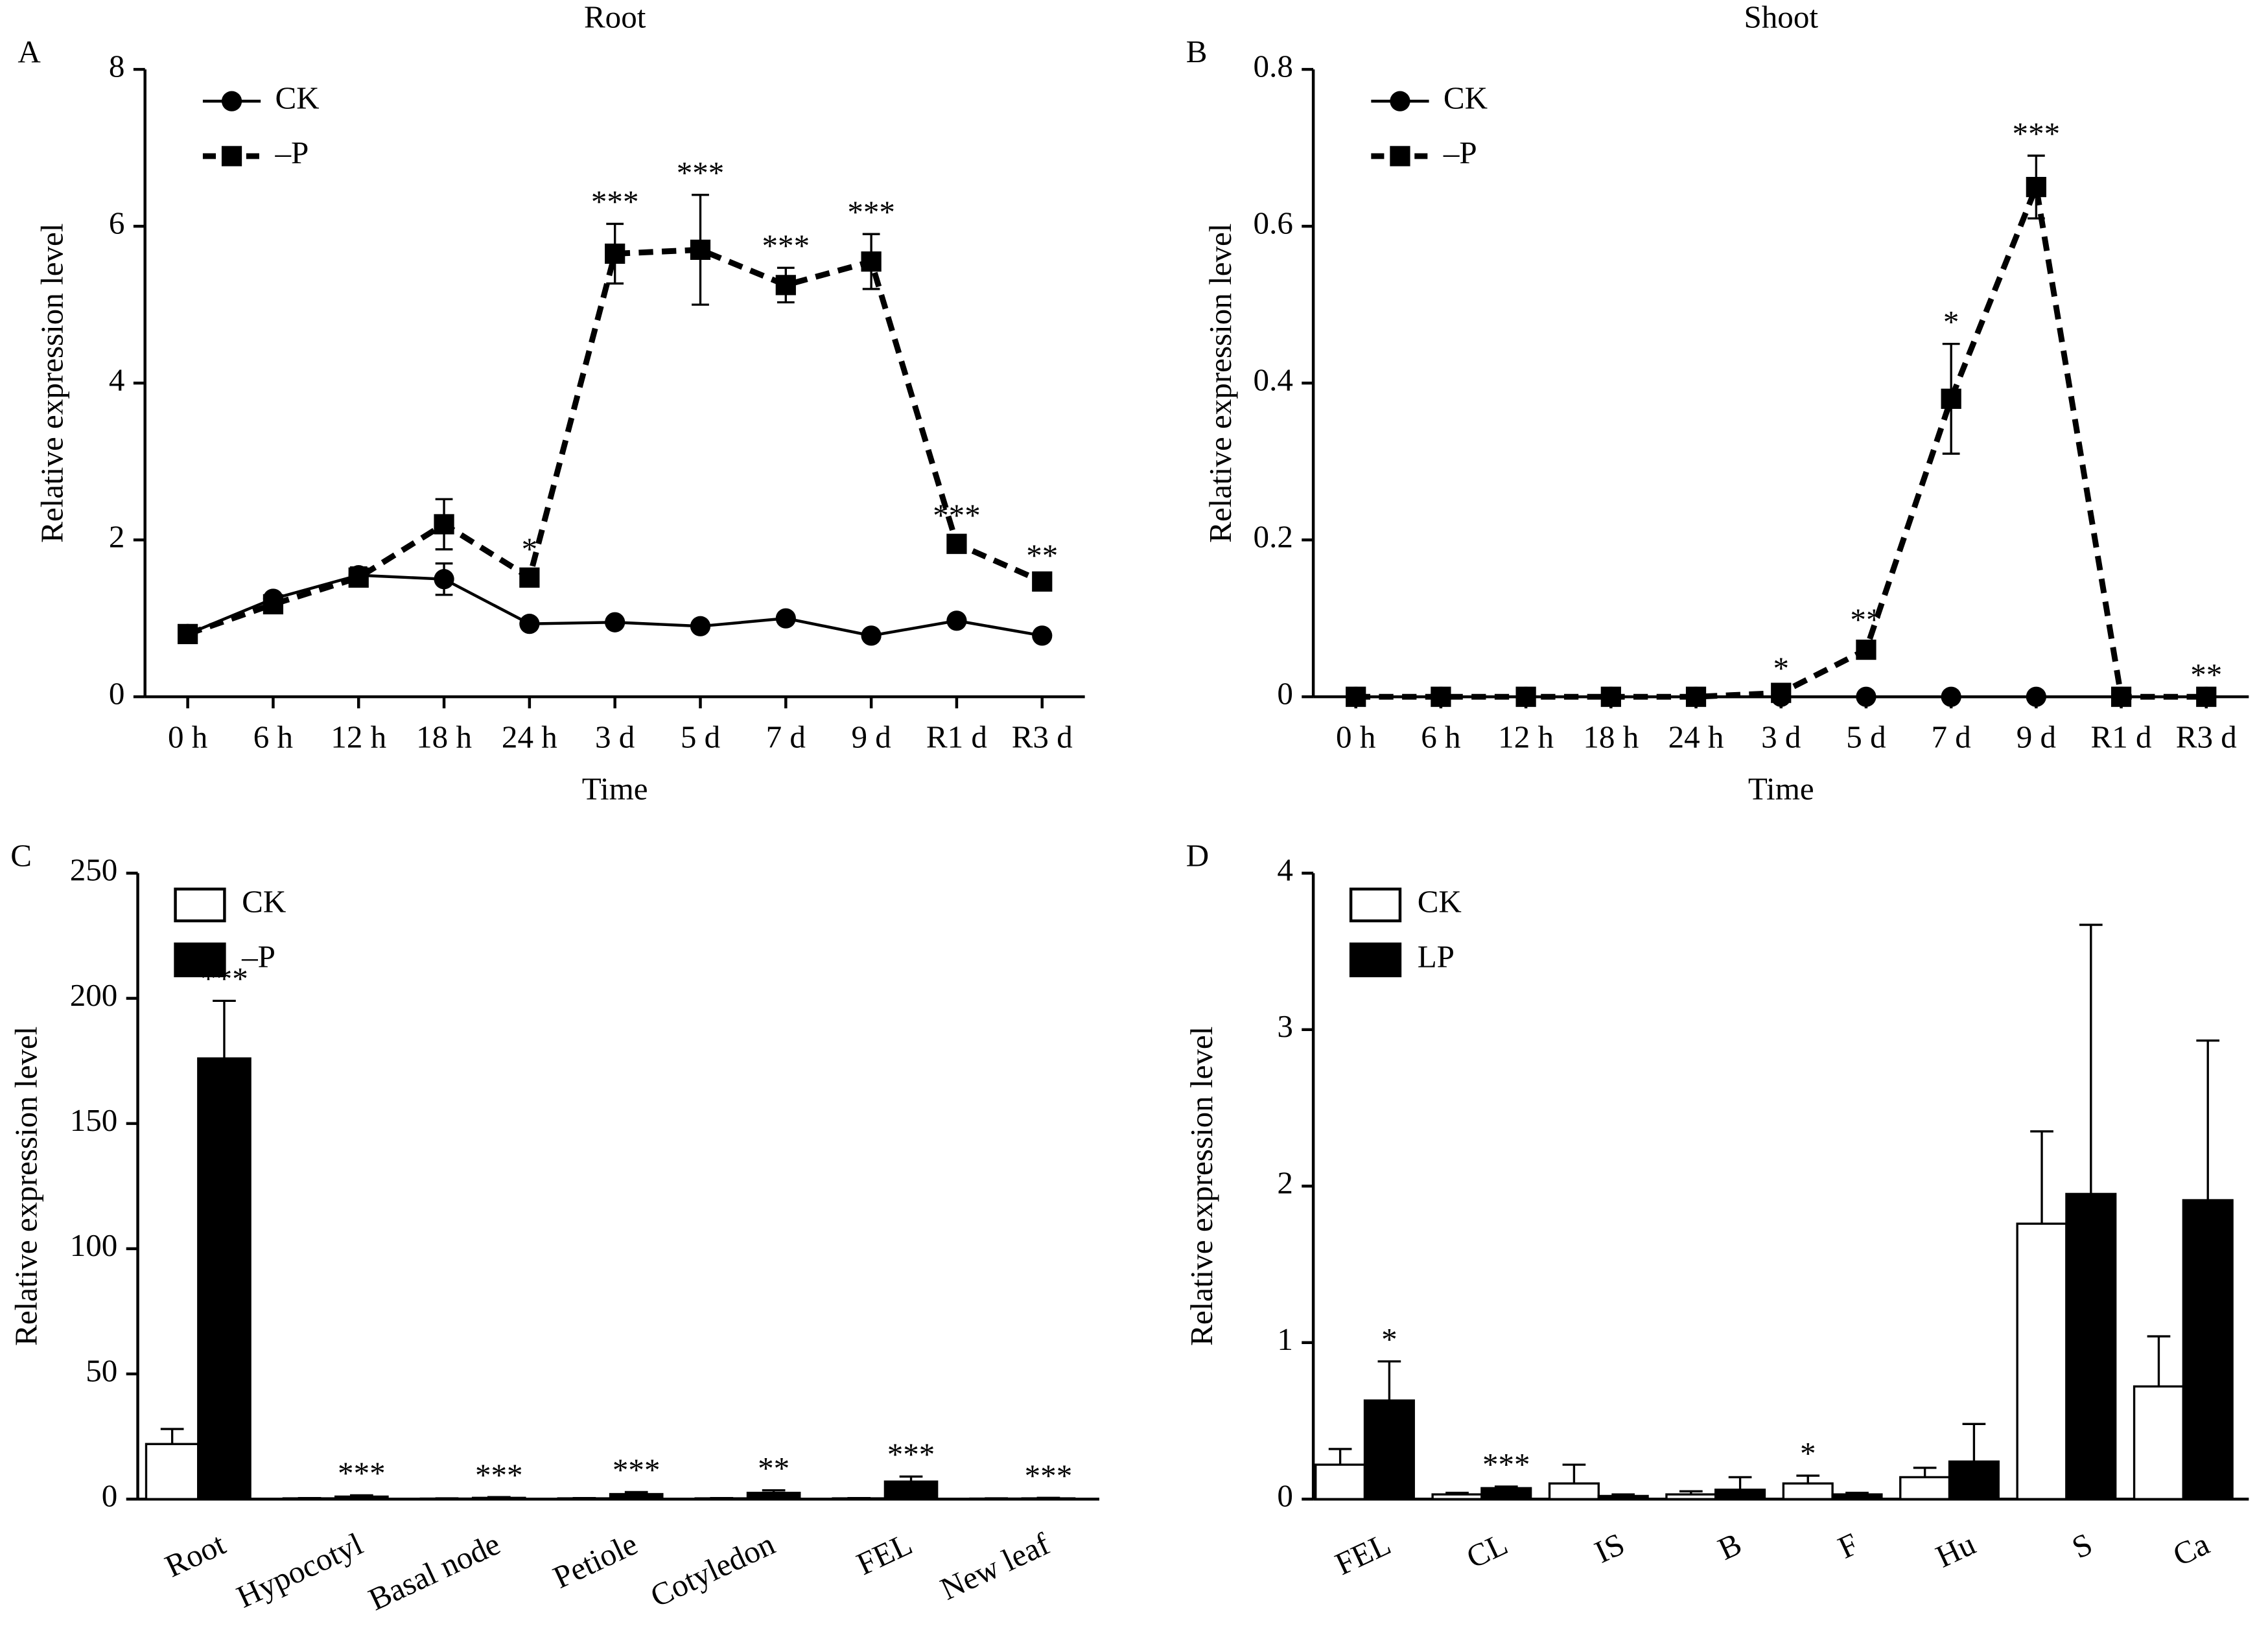 The image size is (2268, 1648). What do you see at coordinates (1611, 736) in the screenshot?
I see `x-tick-label: 18 h` at bounding box center [1611, 736].